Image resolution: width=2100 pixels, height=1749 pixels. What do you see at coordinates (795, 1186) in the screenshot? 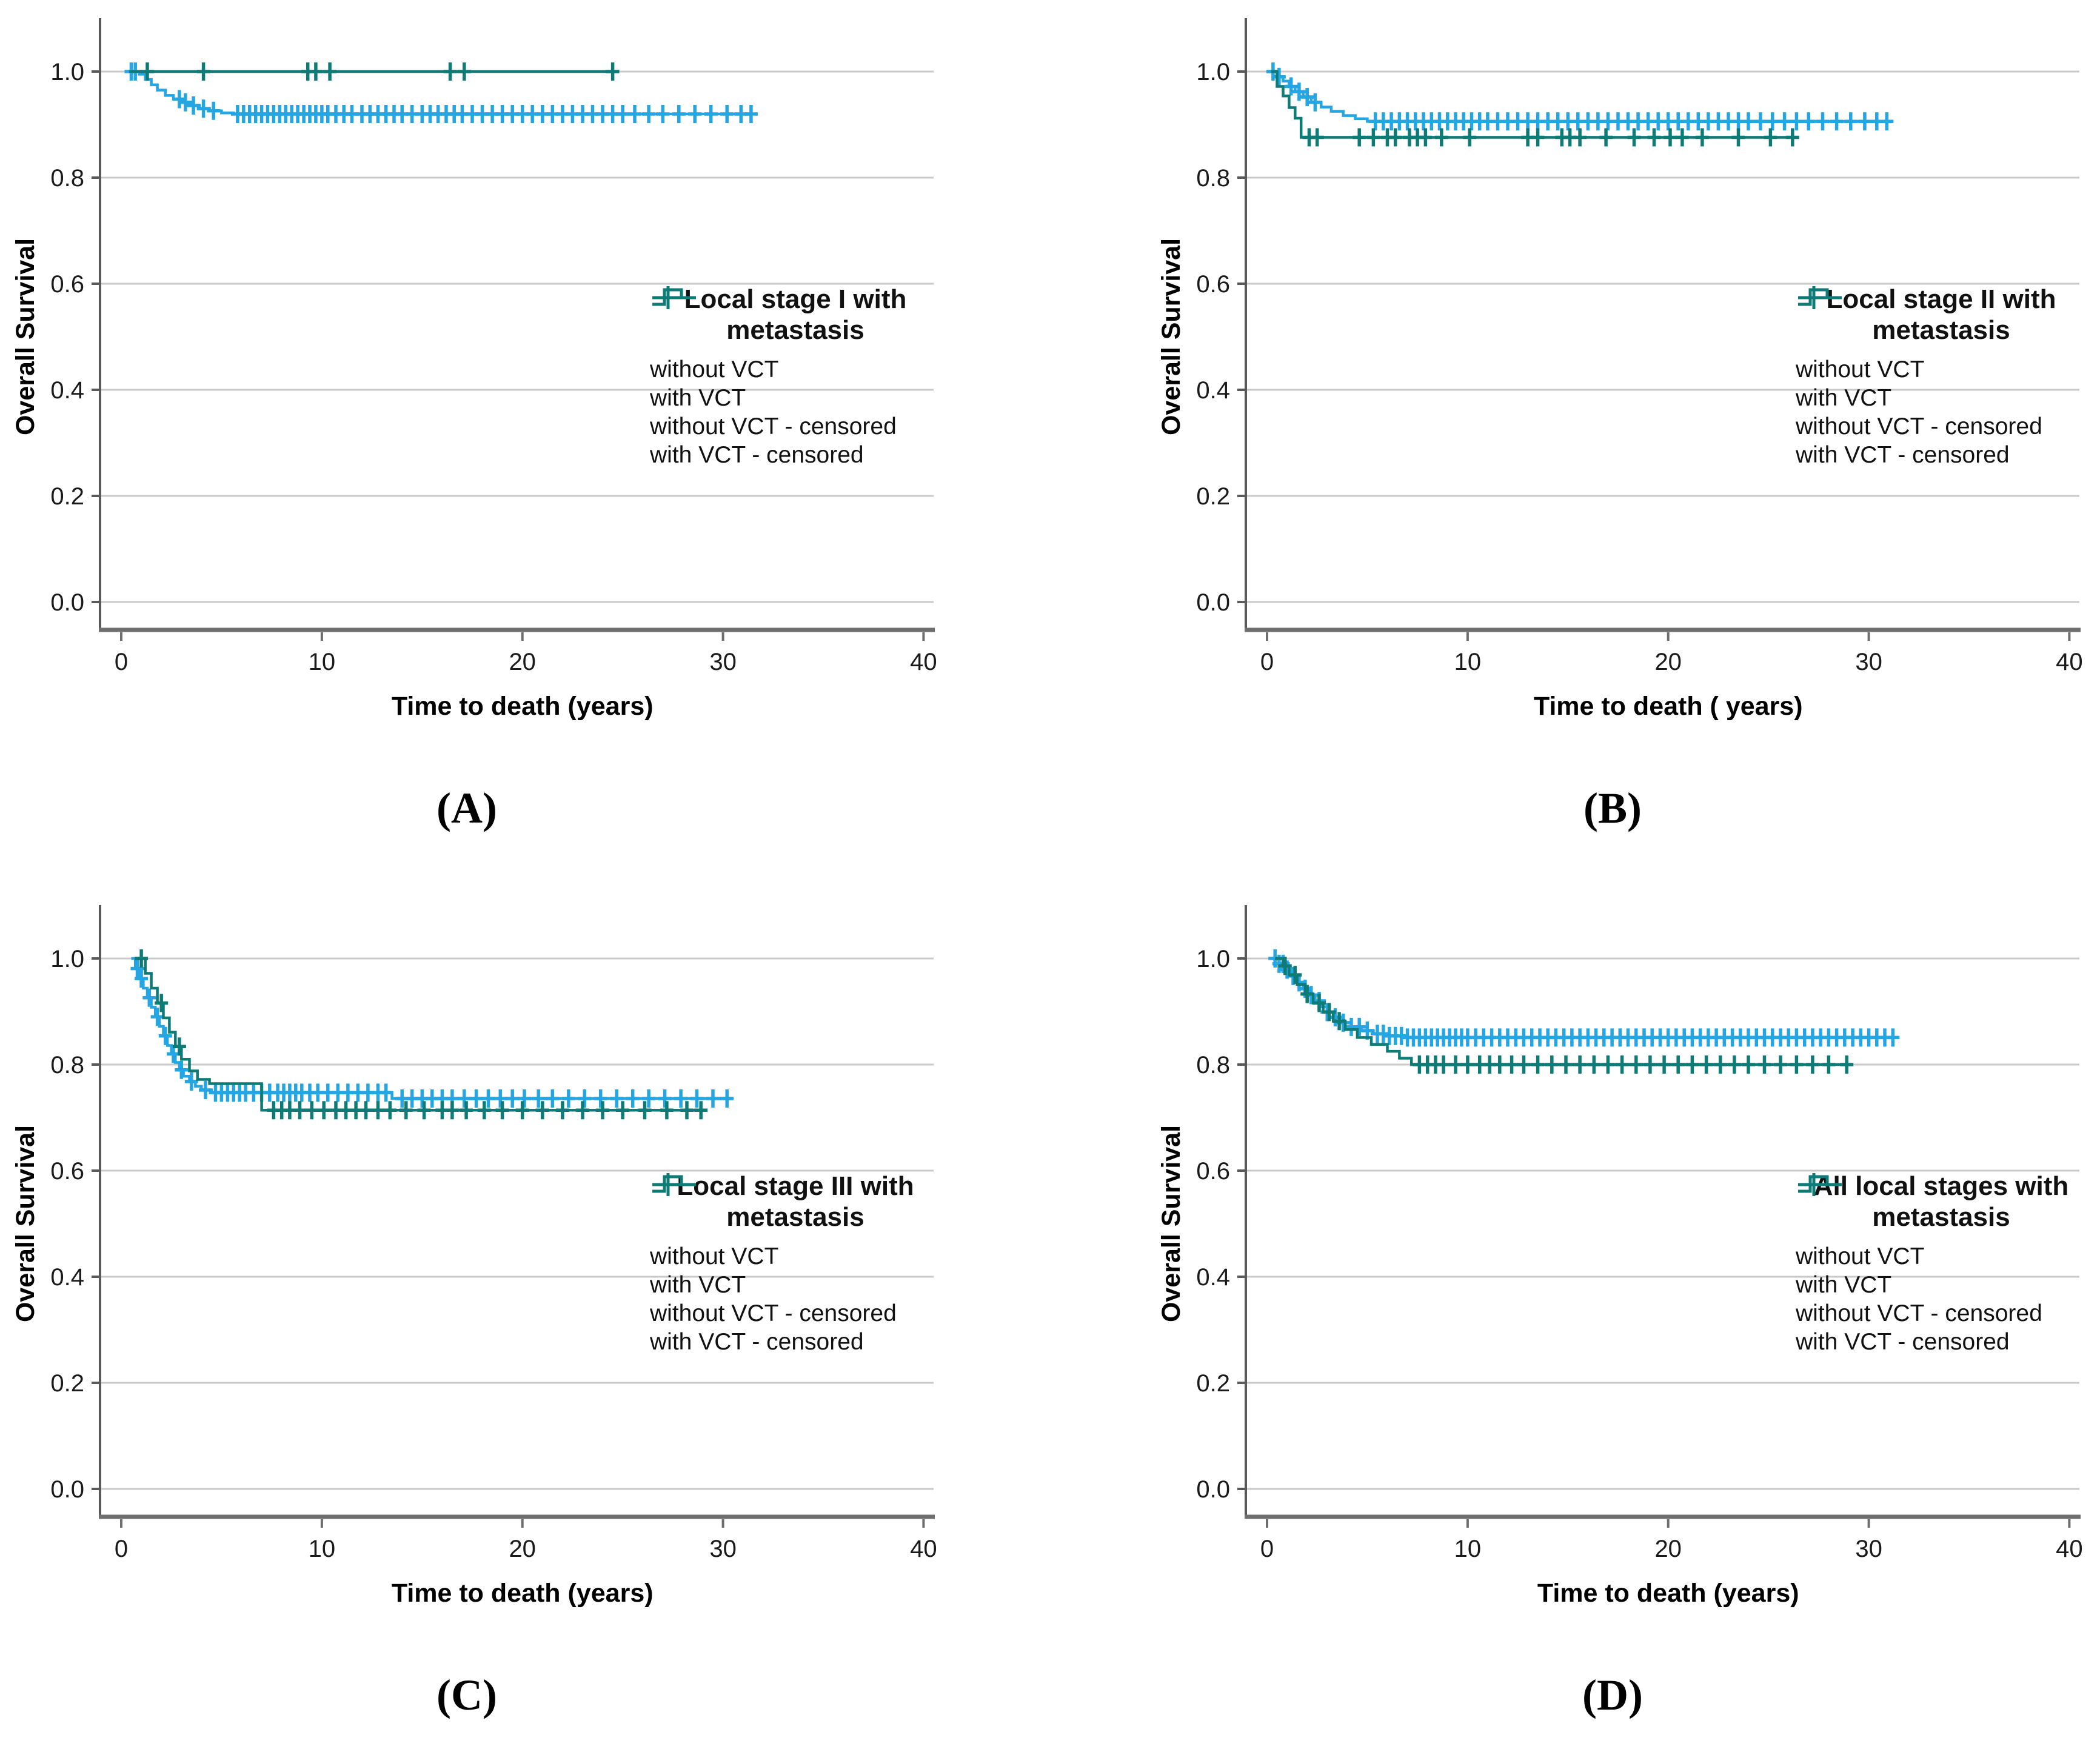
I see `legend-title-line: Local stage III with` at bounding box center [795, 1186].